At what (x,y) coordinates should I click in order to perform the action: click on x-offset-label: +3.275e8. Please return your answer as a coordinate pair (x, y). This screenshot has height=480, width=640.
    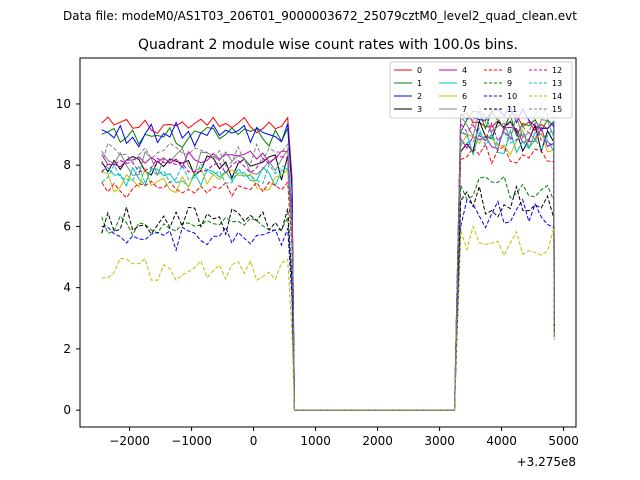
    Looking at the image, I should click on (546, 462).